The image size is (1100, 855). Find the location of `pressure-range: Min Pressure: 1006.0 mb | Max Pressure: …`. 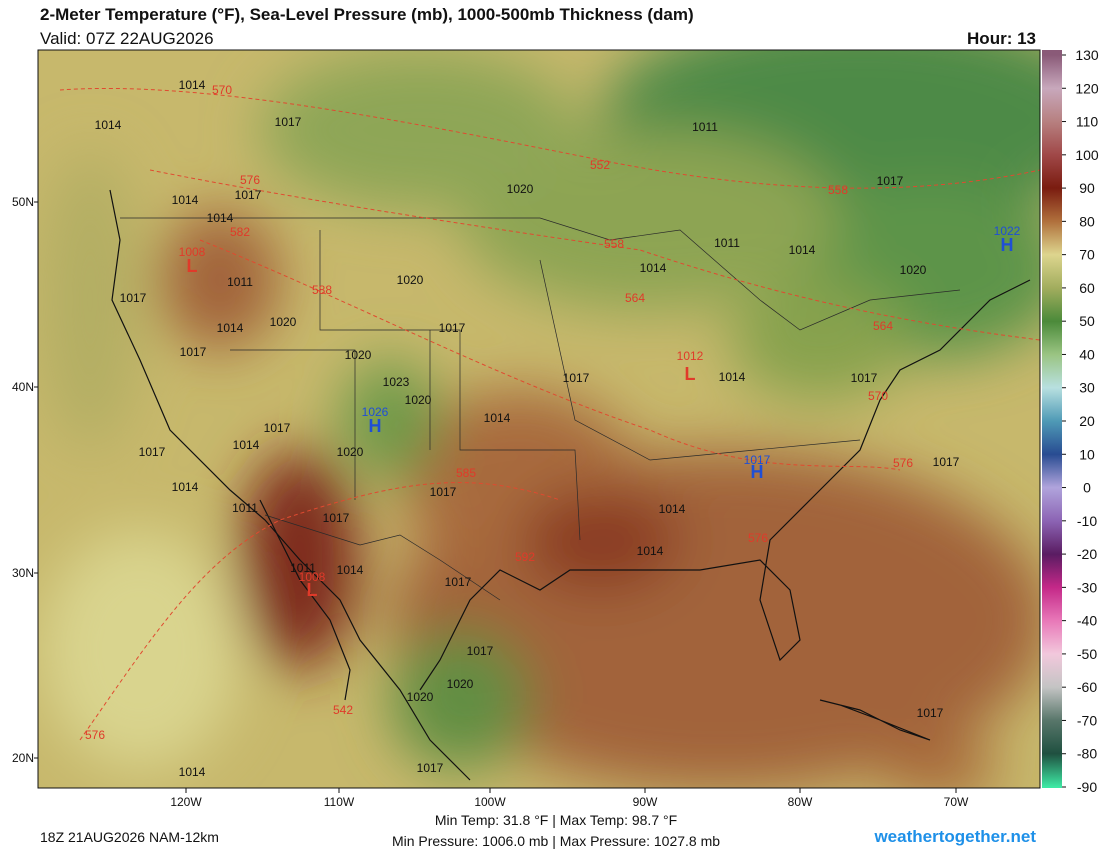

pressure-range: Min Pressure: 1006.0 mb | Max Pressure: … is located at coordinates (556, 841).